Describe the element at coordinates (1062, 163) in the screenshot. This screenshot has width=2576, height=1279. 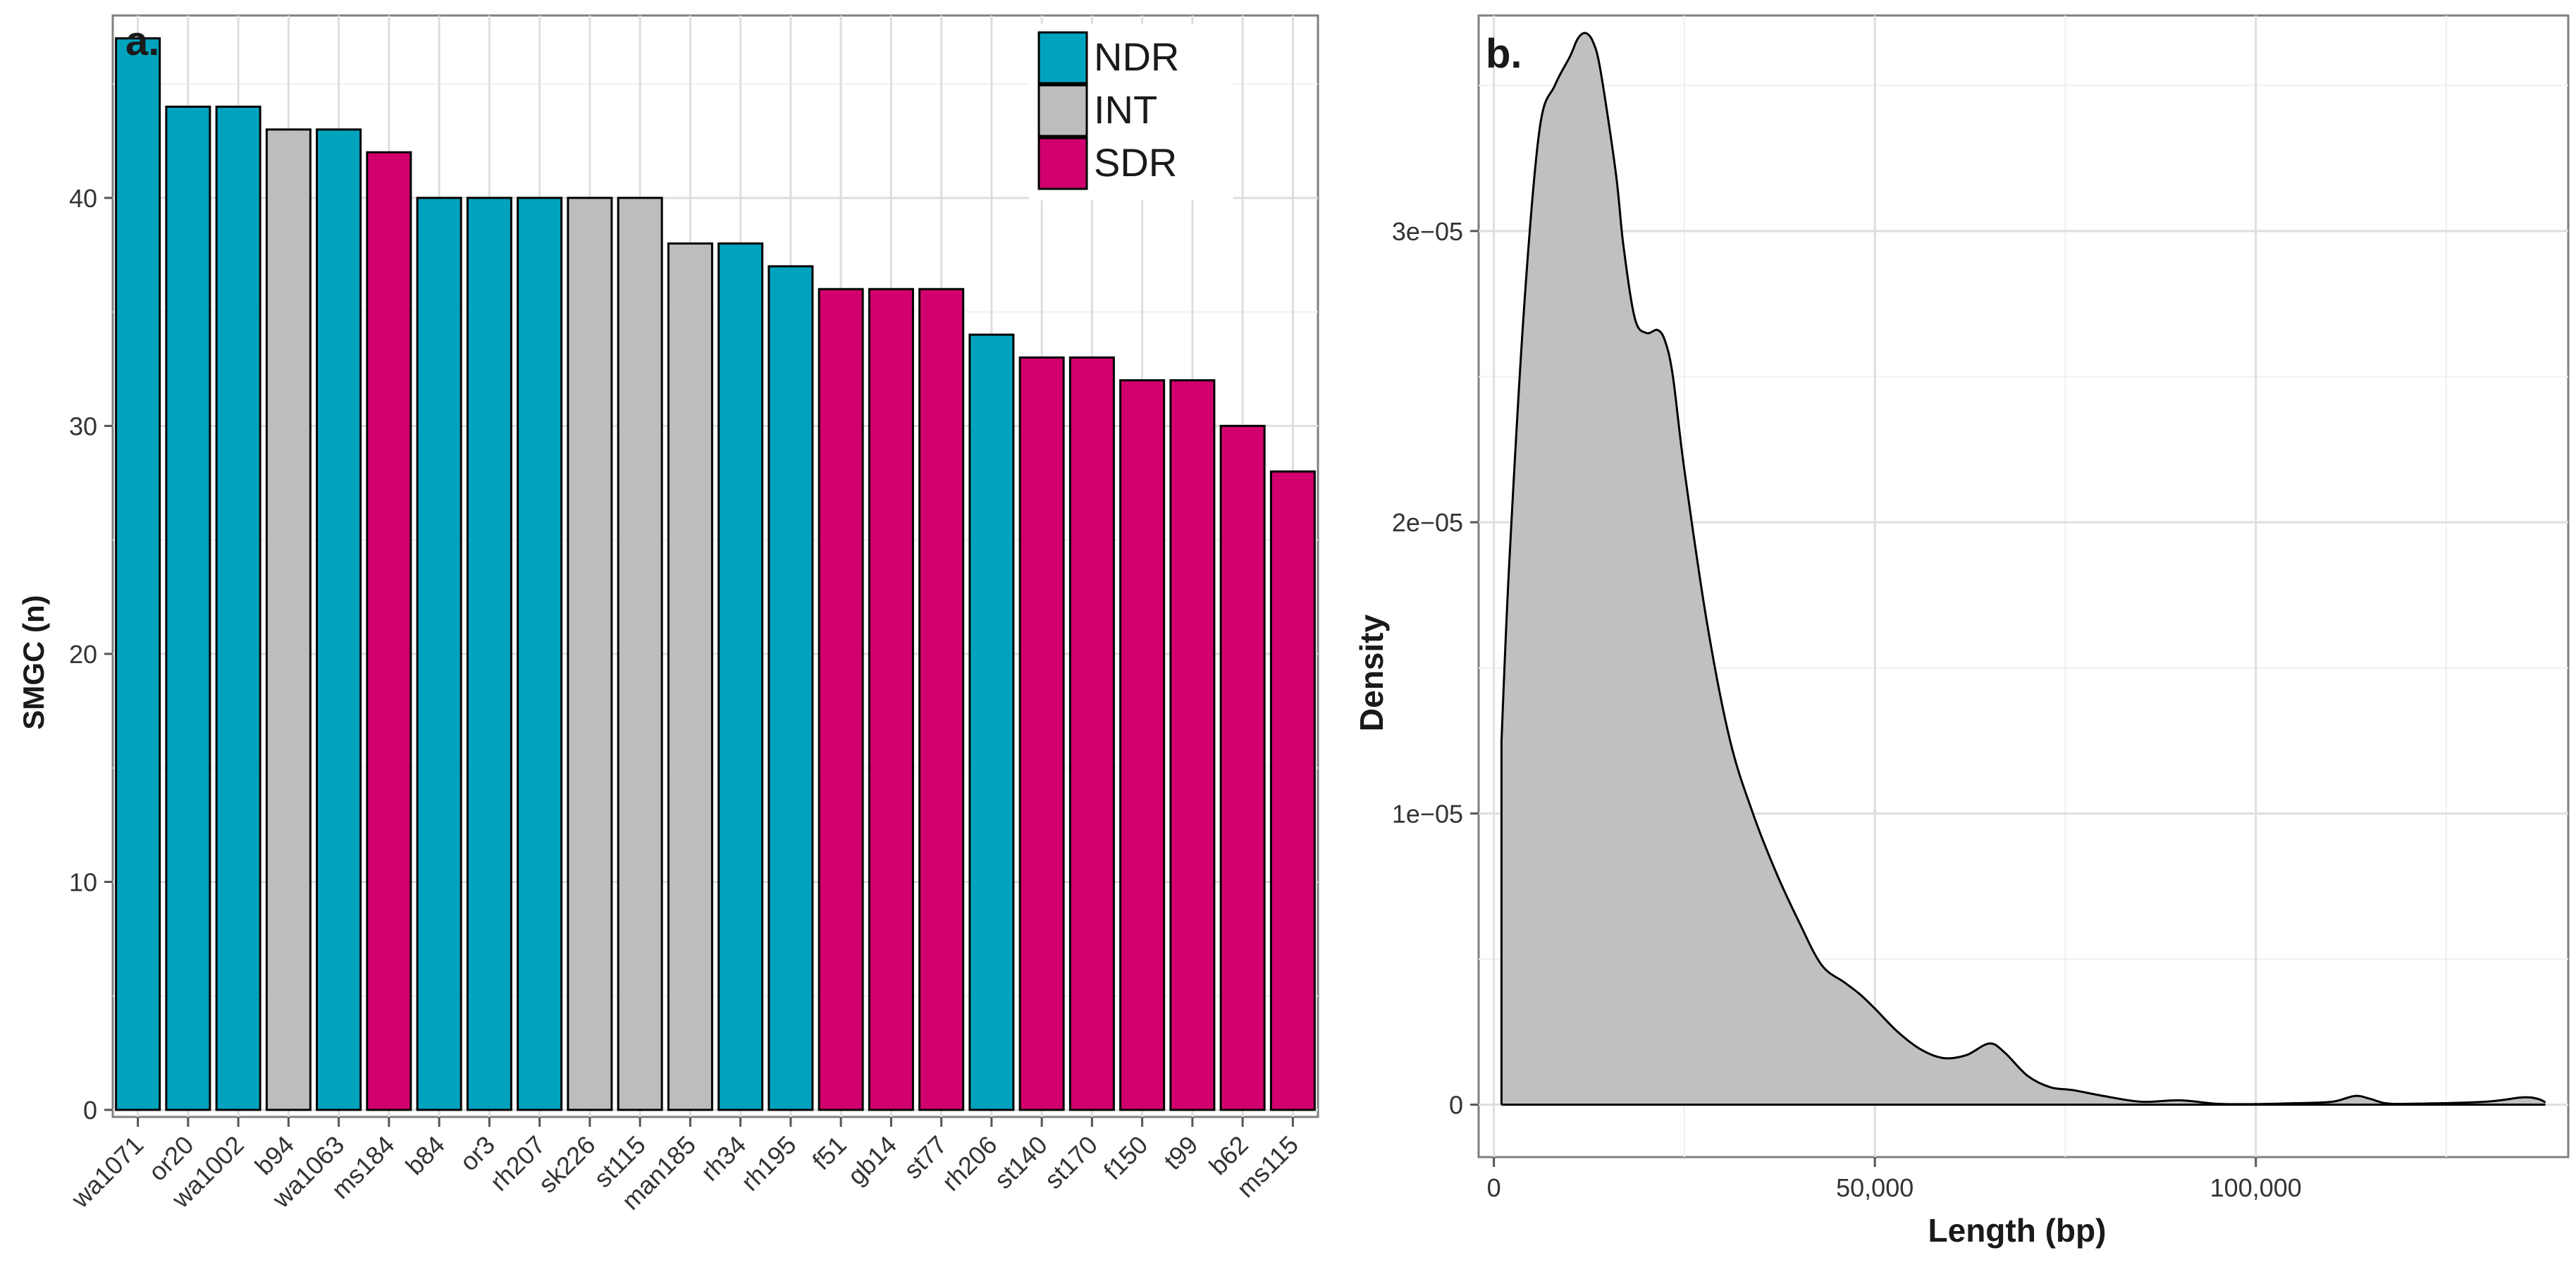
I see `legend-swatch-sdr` at that location.